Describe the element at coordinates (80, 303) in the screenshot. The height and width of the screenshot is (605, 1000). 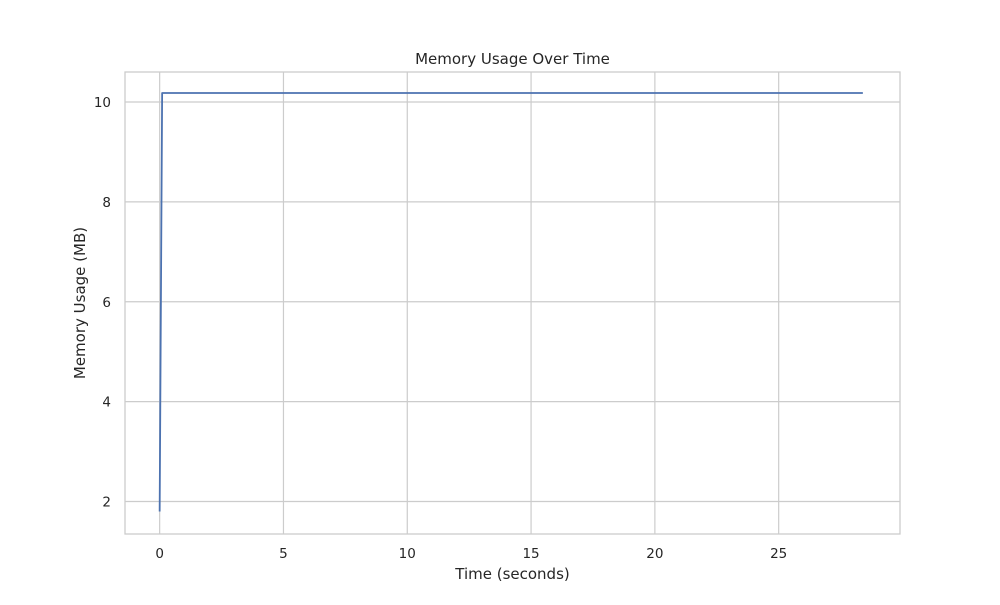
I see `y-axis-label: Memory Usage (MB)` at that location.